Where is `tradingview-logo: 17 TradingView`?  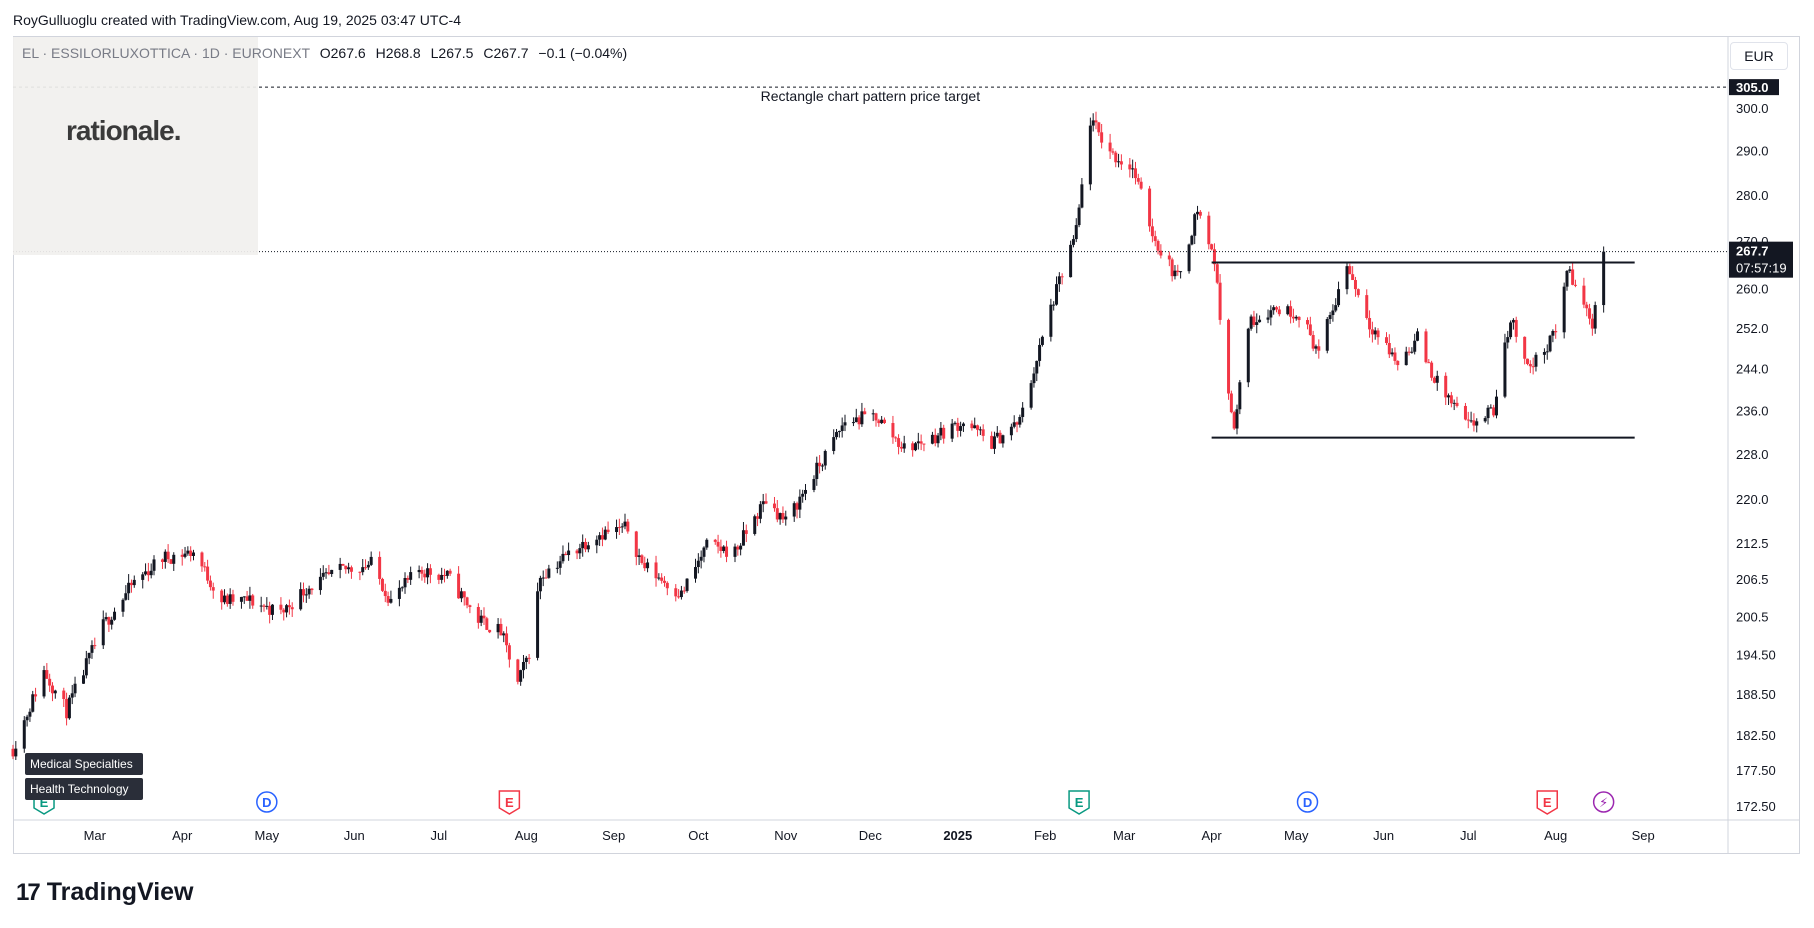 tradingview-logo: 17 TradingView is located at coordinates (105, 892).